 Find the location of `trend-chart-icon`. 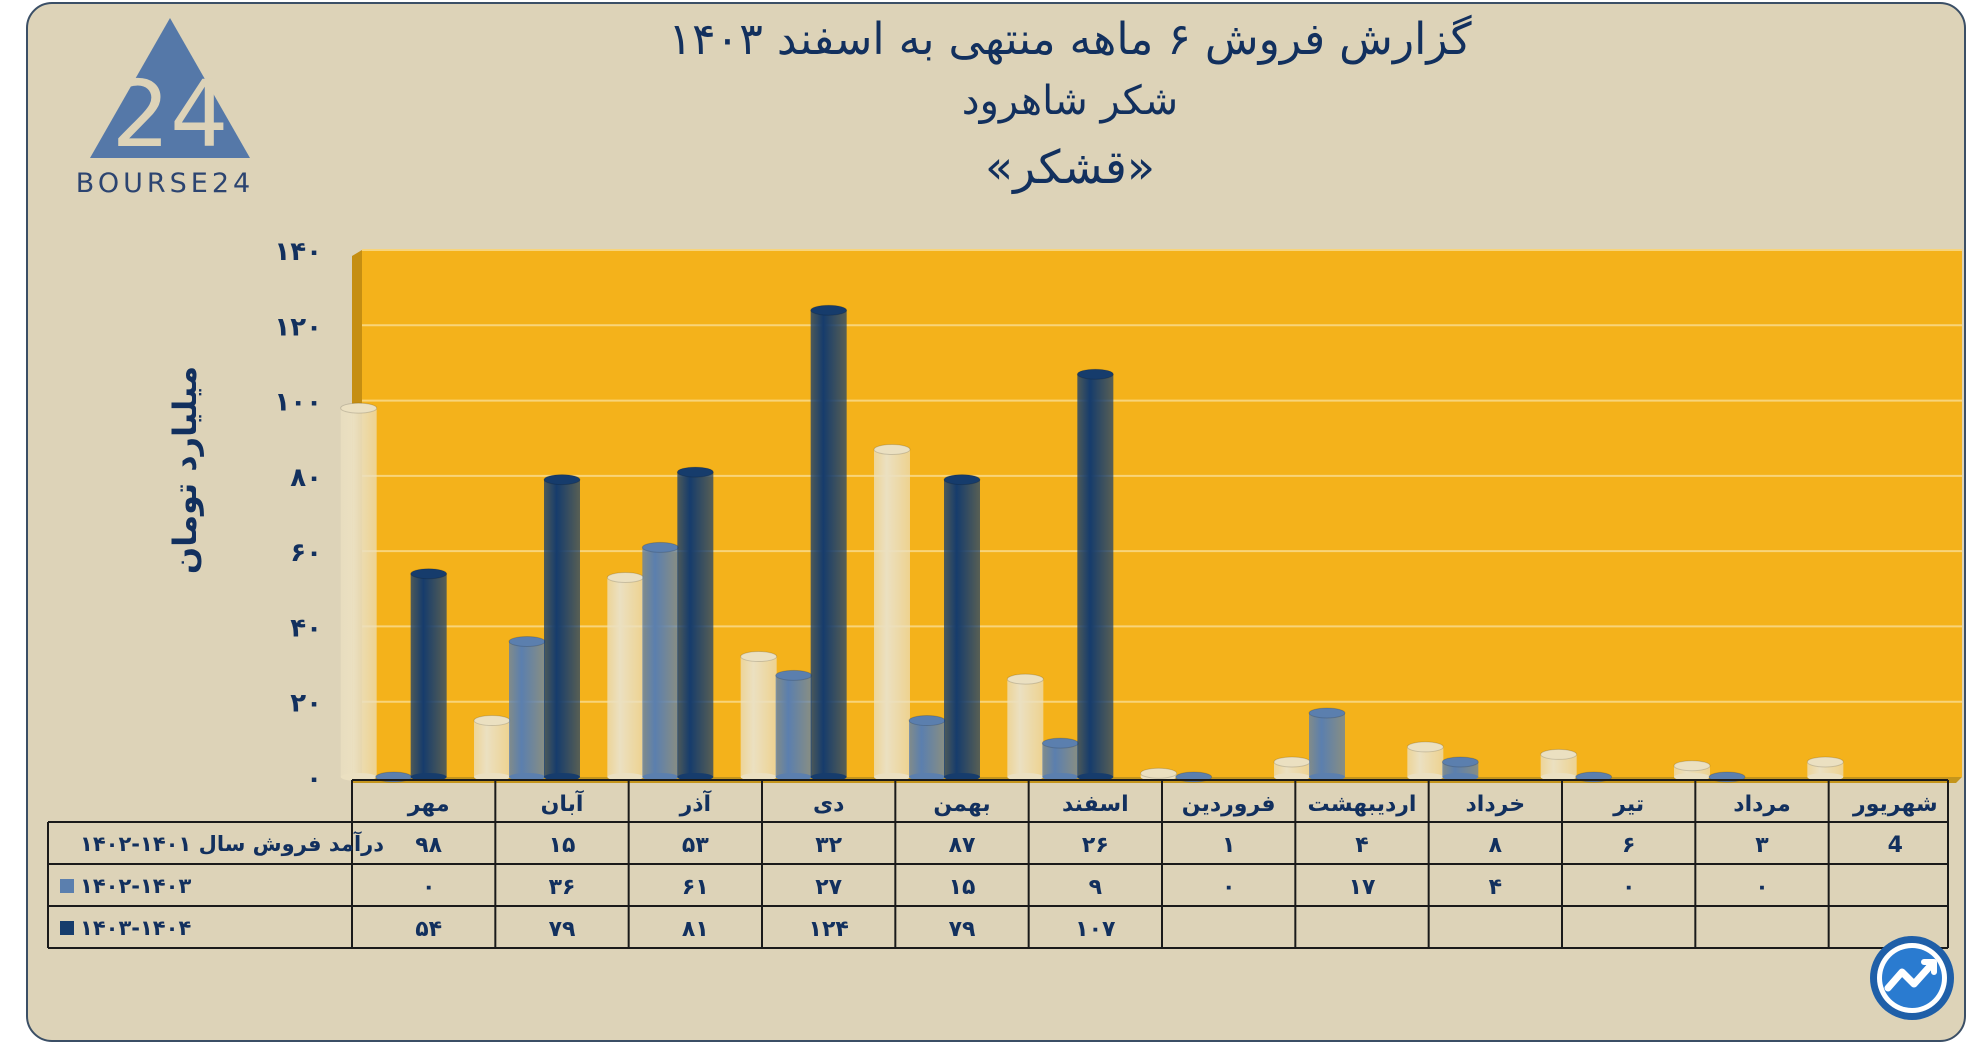

trend-chart-icon is located at coordinates (1912, 978).